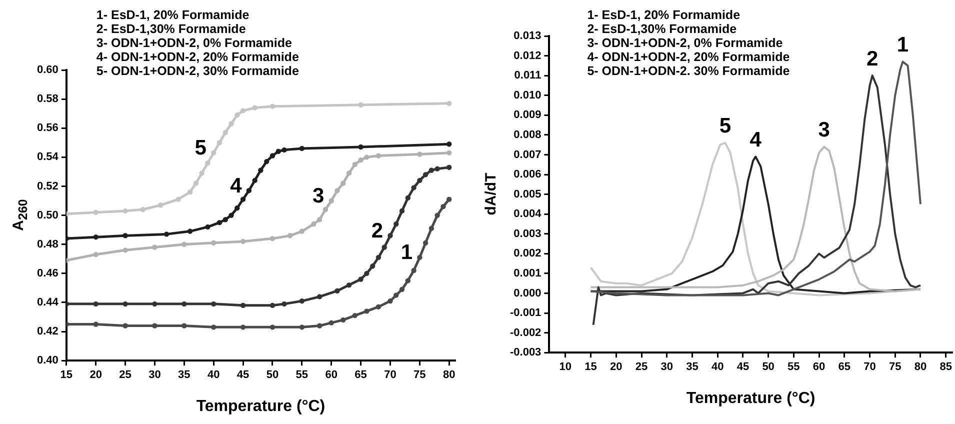 The image size is (955, 424). What do you see at coordinates (48, 302) in the screenshot?
I see `y-tick-label: 0.44` at bounding box center [48, 302].